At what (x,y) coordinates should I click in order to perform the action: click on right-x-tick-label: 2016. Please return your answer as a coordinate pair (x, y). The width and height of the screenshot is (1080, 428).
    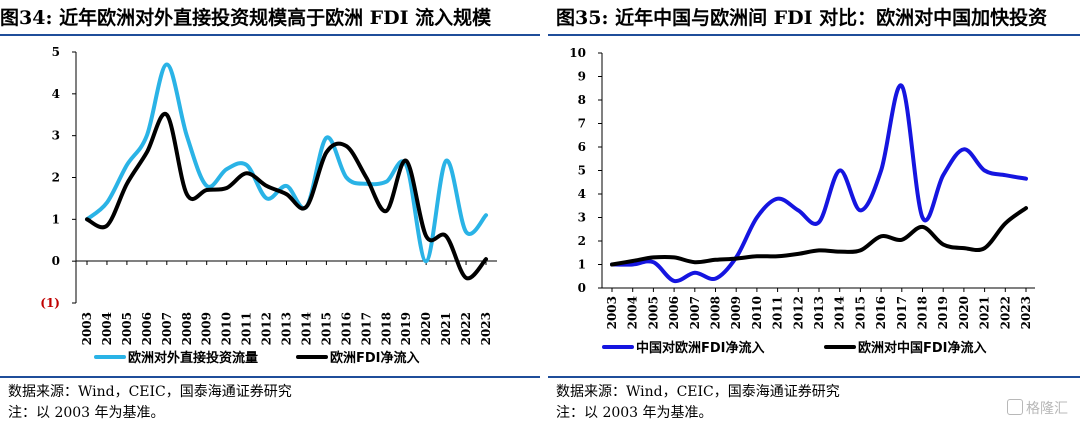
    Looking at the image, I should click on (881, 312).